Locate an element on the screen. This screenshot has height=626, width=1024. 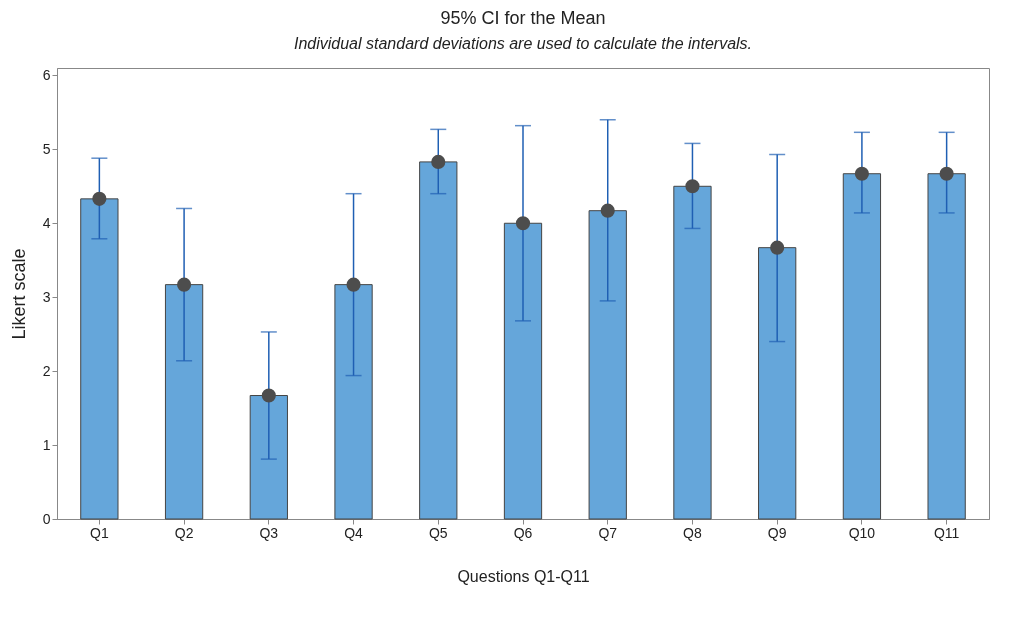
x-tick-label: Q11 is located at coordinates (946, 532).